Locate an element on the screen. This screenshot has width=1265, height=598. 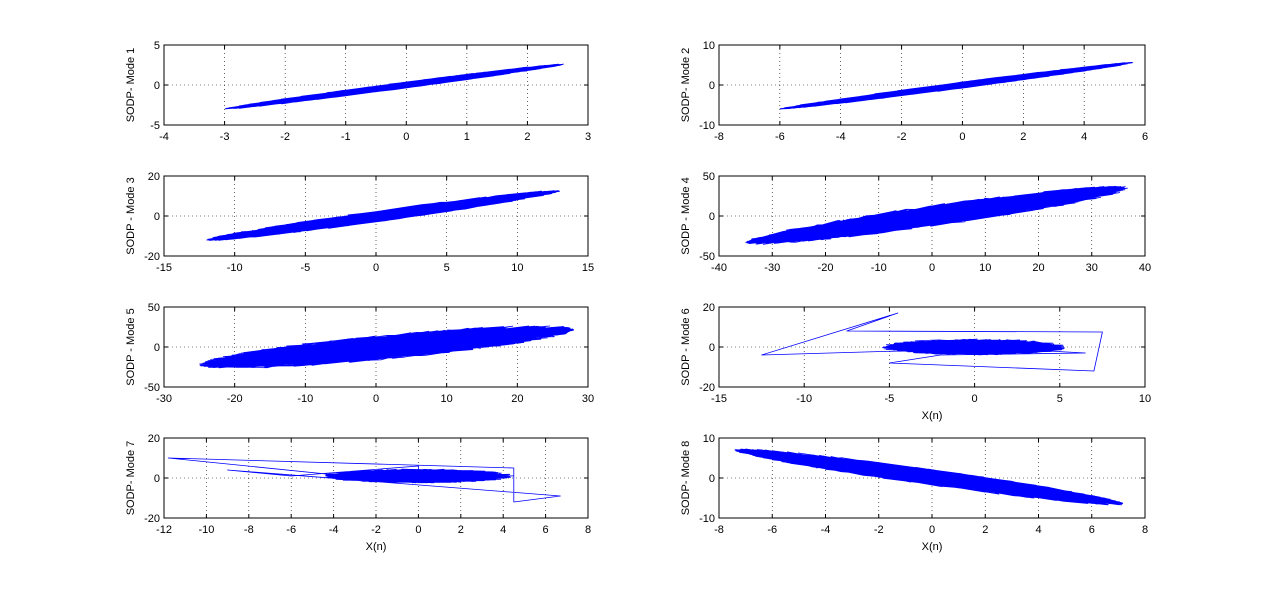
subplot-5: -30 -20 -10 0 10 20 30 -50 0 50 SODP - Mode 5 is located at coordinates (359, 353).